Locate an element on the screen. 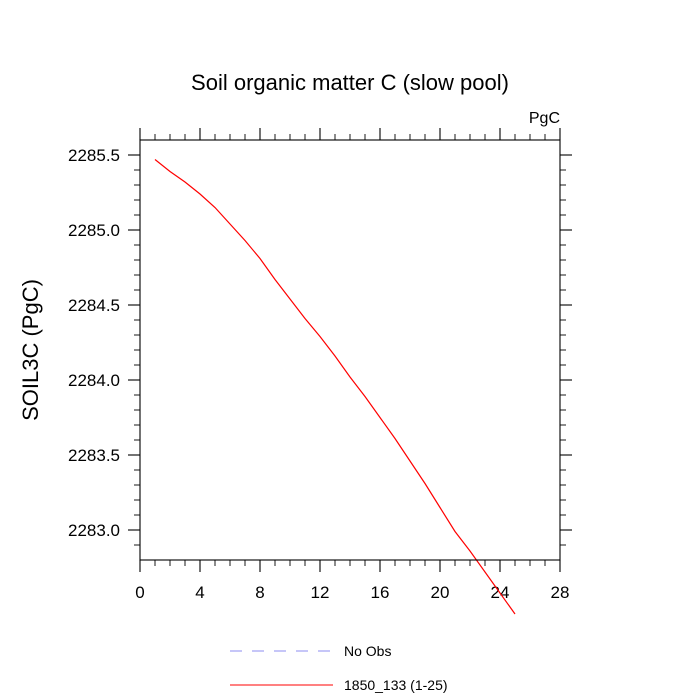 Image resolution: width=700 pixels, height=700 pixels. y-tick-label: 2285.0 is located at coordinates (94, 230).